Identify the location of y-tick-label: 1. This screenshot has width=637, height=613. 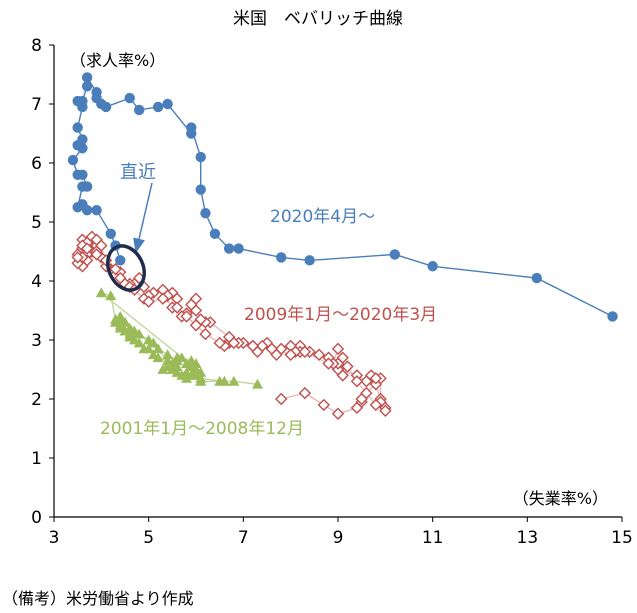
(36, 459).